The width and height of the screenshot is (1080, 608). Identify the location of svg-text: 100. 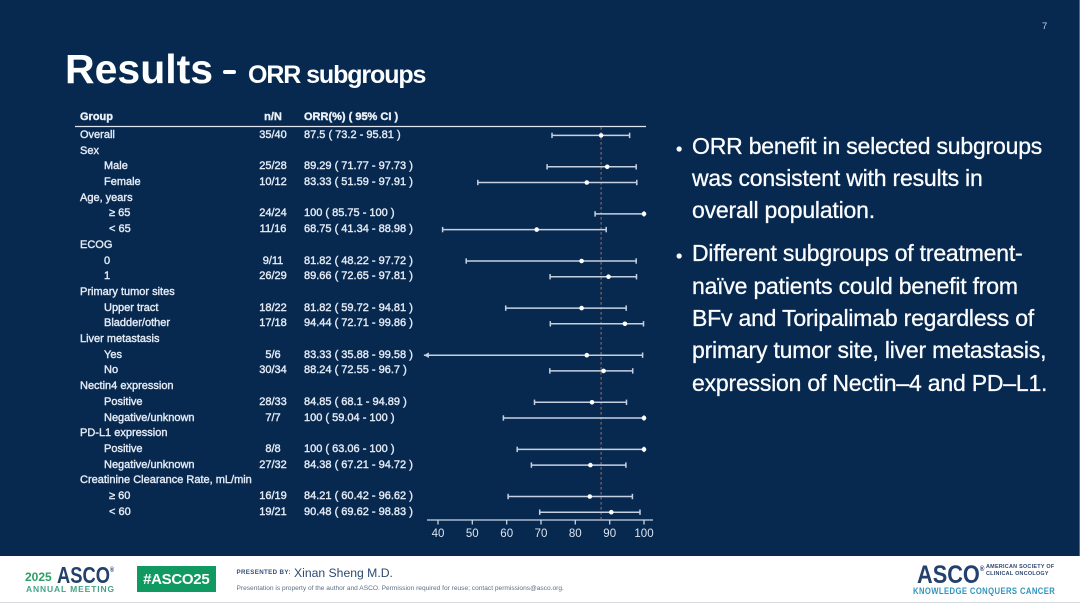
(643, 534).